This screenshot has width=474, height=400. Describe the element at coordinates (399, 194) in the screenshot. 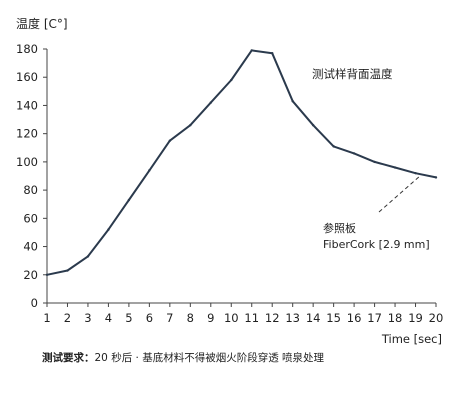

I see `reference-pointer-line` at that location.